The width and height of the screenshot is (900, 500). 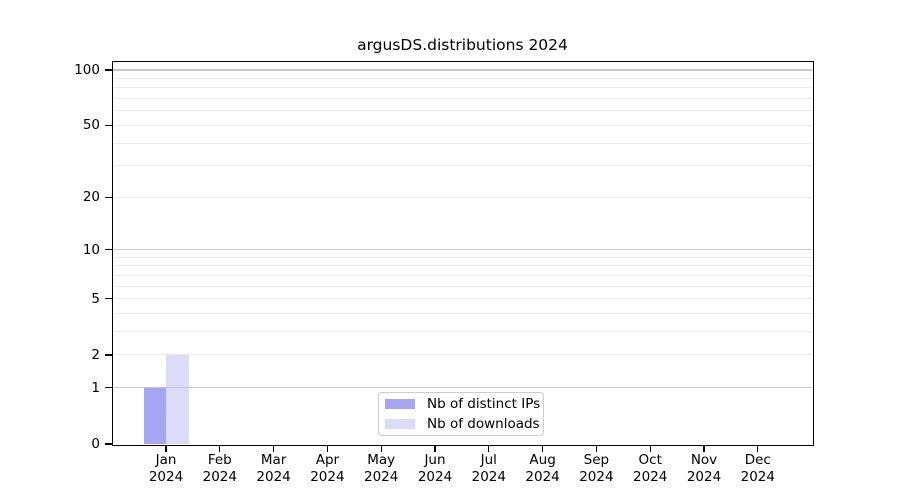 I want to click on x-tick-label: May 2024, so click(x=381, y=468).